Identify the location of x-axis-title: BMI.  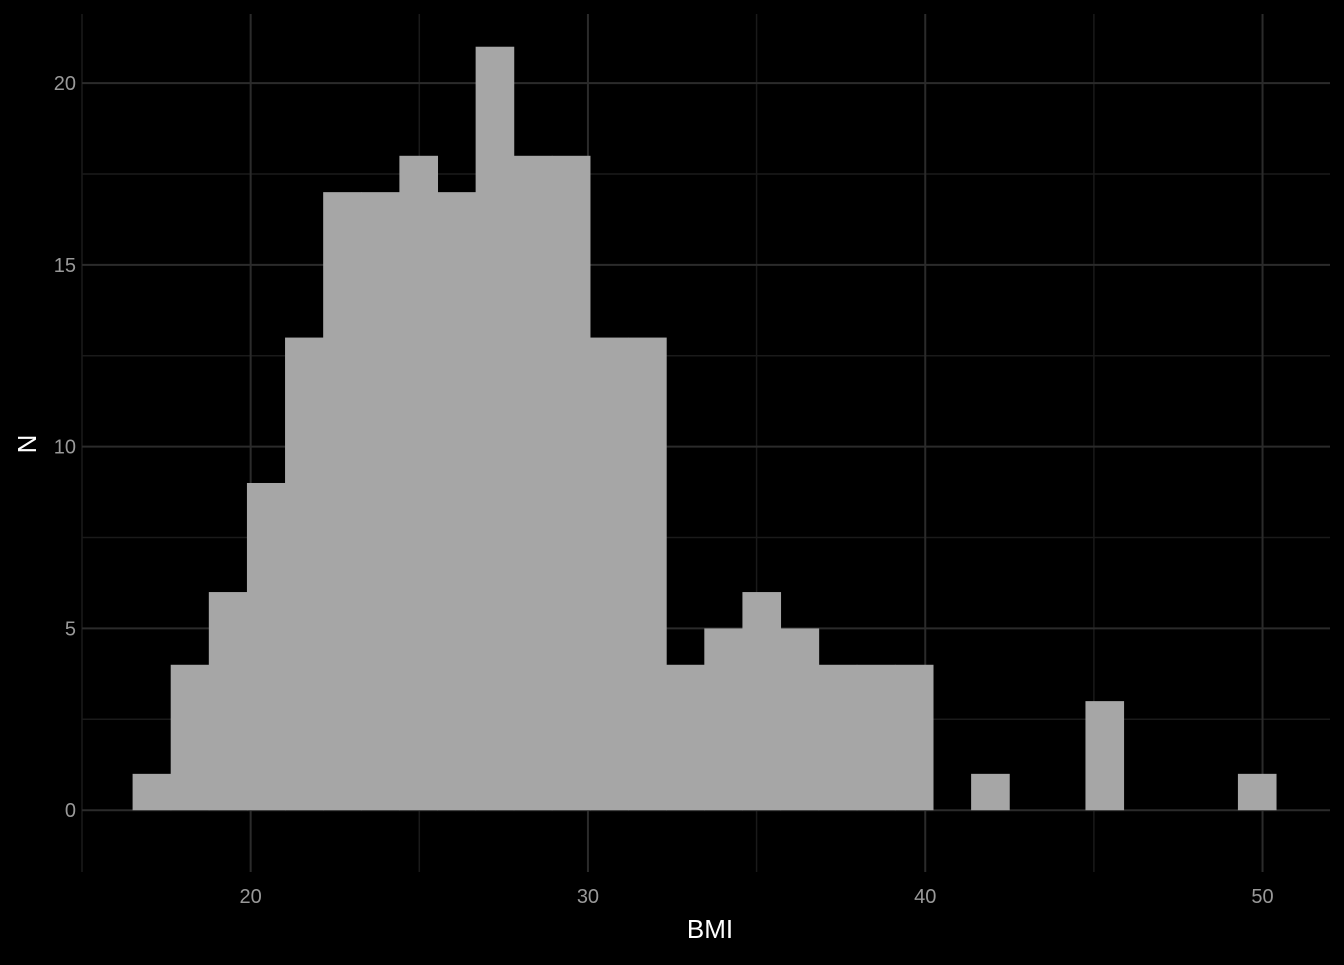
(710, 929).